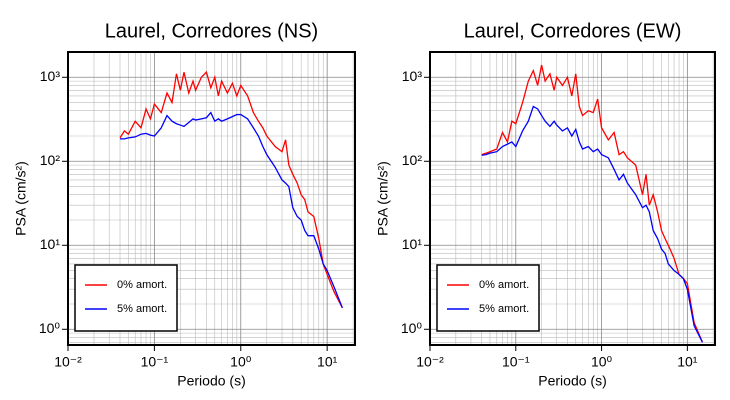 The image size is (730, 400). Describe the element at coordinates (573, 31) in the screenshot. I see `chart-title: Laurel, Corredores (EW)` at that location.